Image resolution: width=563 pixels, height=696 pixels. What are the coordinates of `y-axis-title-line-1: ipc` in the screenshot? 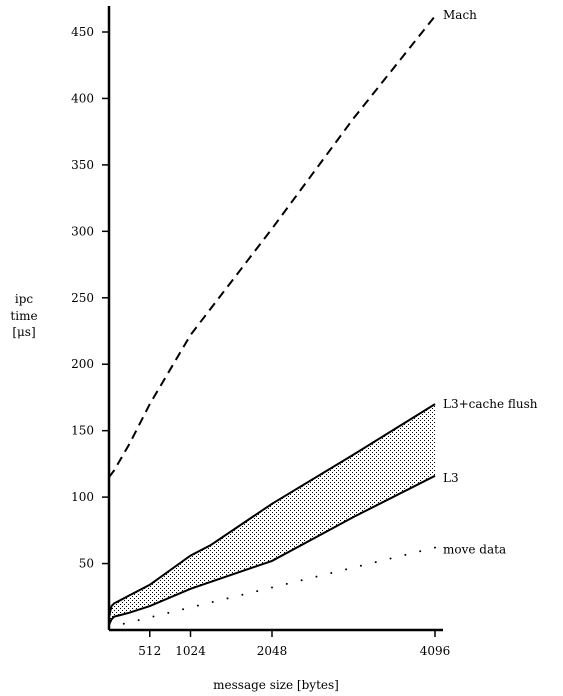 It's located at (24, 299).